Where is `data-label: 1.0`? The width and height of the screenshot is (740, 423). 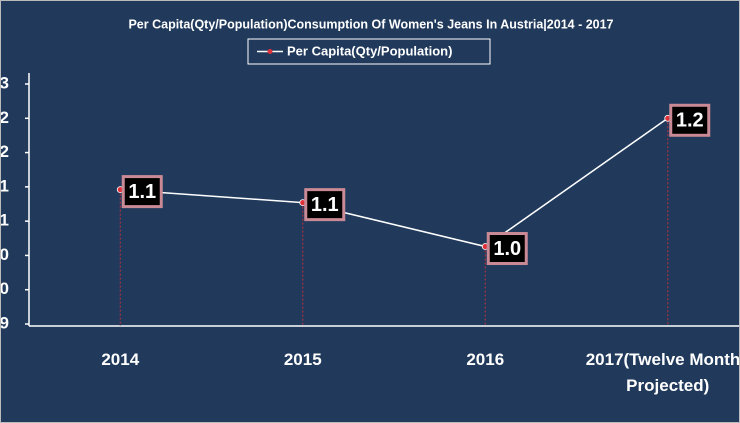 data-label: 1.0 is located at coordinates (507, 249).